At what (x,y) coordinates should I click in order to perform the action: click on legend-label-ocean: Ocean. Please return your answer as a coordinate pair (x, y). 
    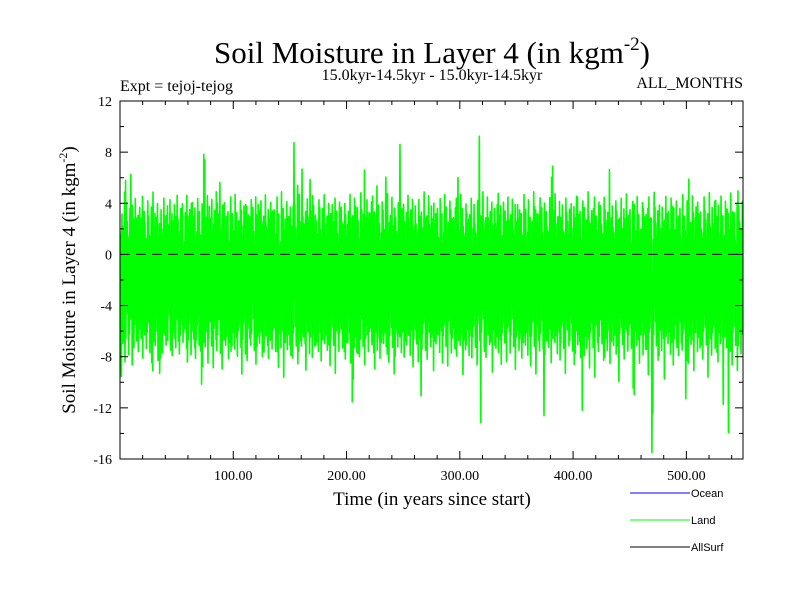
    Looking at the image, I should click on (707, 494).